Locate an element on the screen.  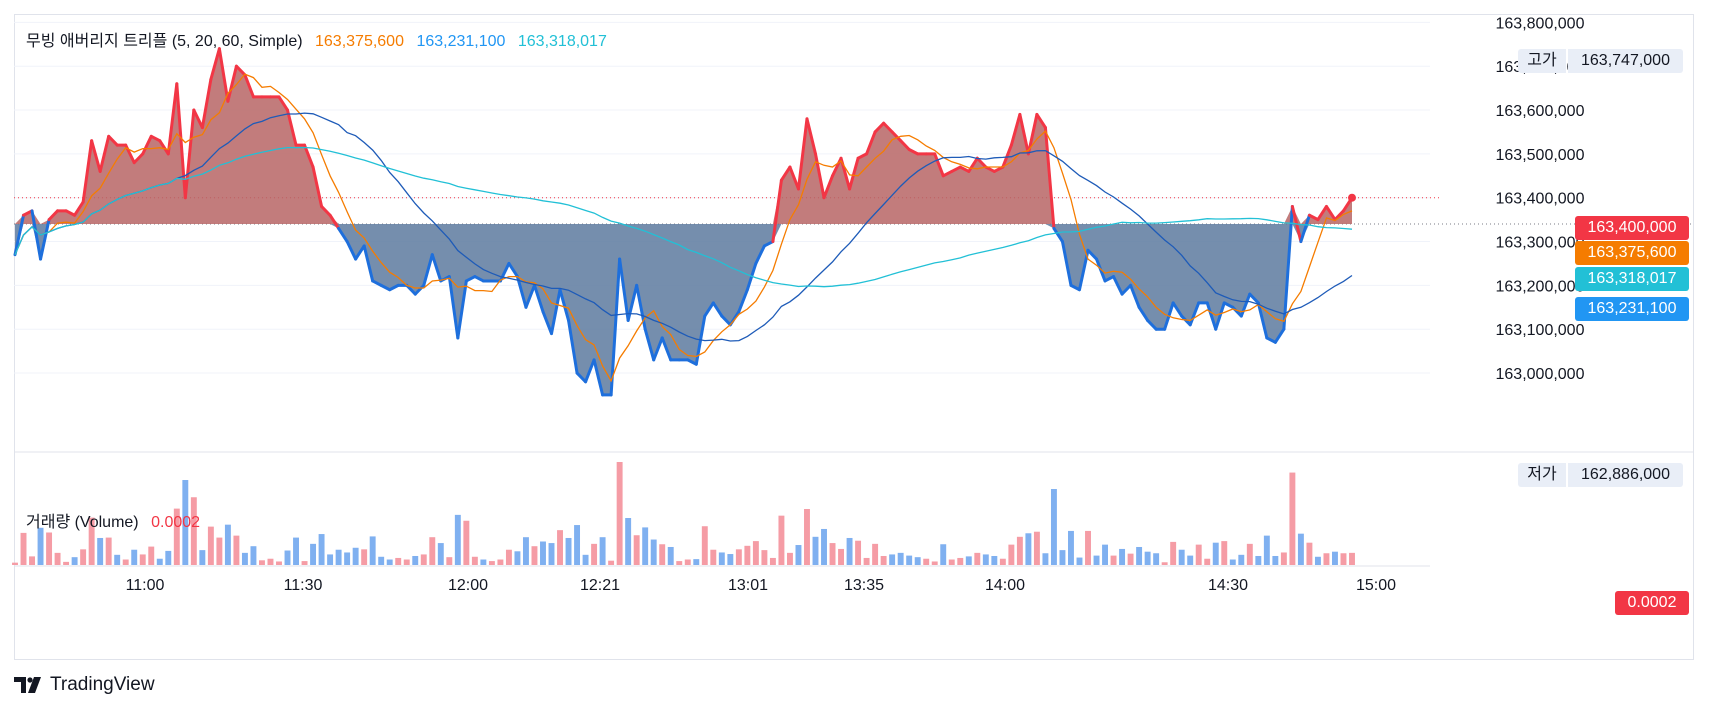
time-tick-label: 11:00 is located at coordinates (145, 585).